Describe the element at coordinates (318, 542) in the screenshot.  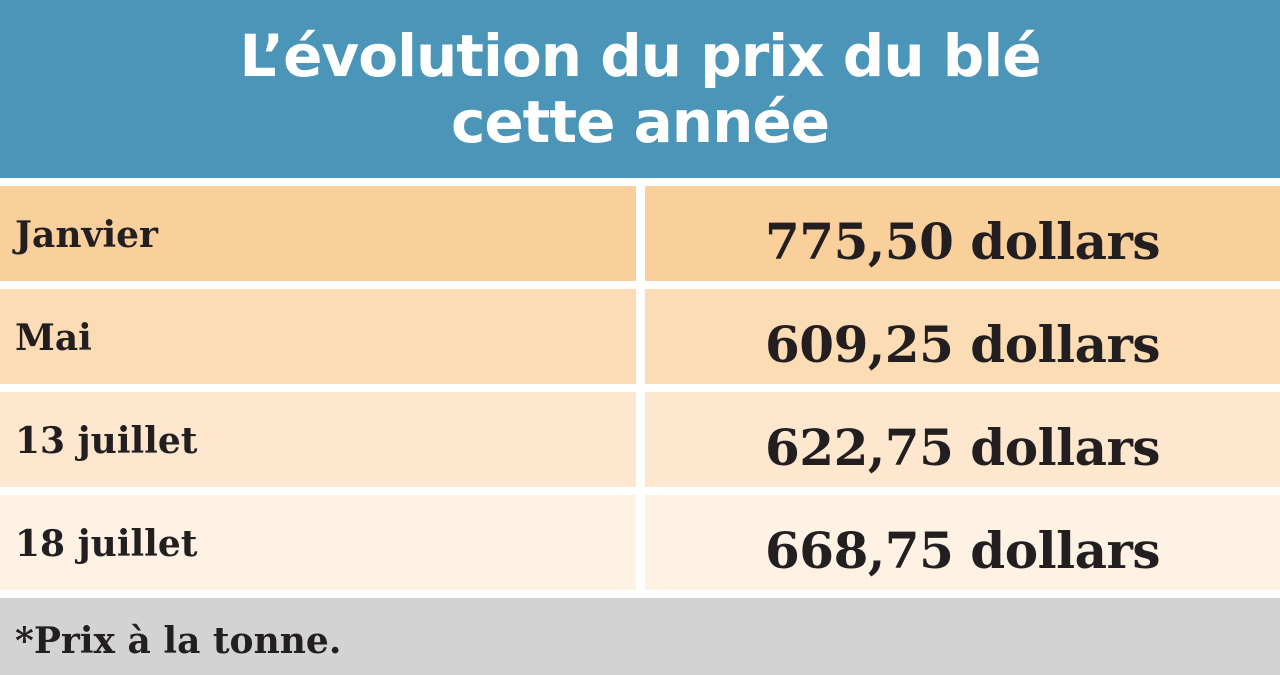
I see `row-label: 18 juillet` at that location.